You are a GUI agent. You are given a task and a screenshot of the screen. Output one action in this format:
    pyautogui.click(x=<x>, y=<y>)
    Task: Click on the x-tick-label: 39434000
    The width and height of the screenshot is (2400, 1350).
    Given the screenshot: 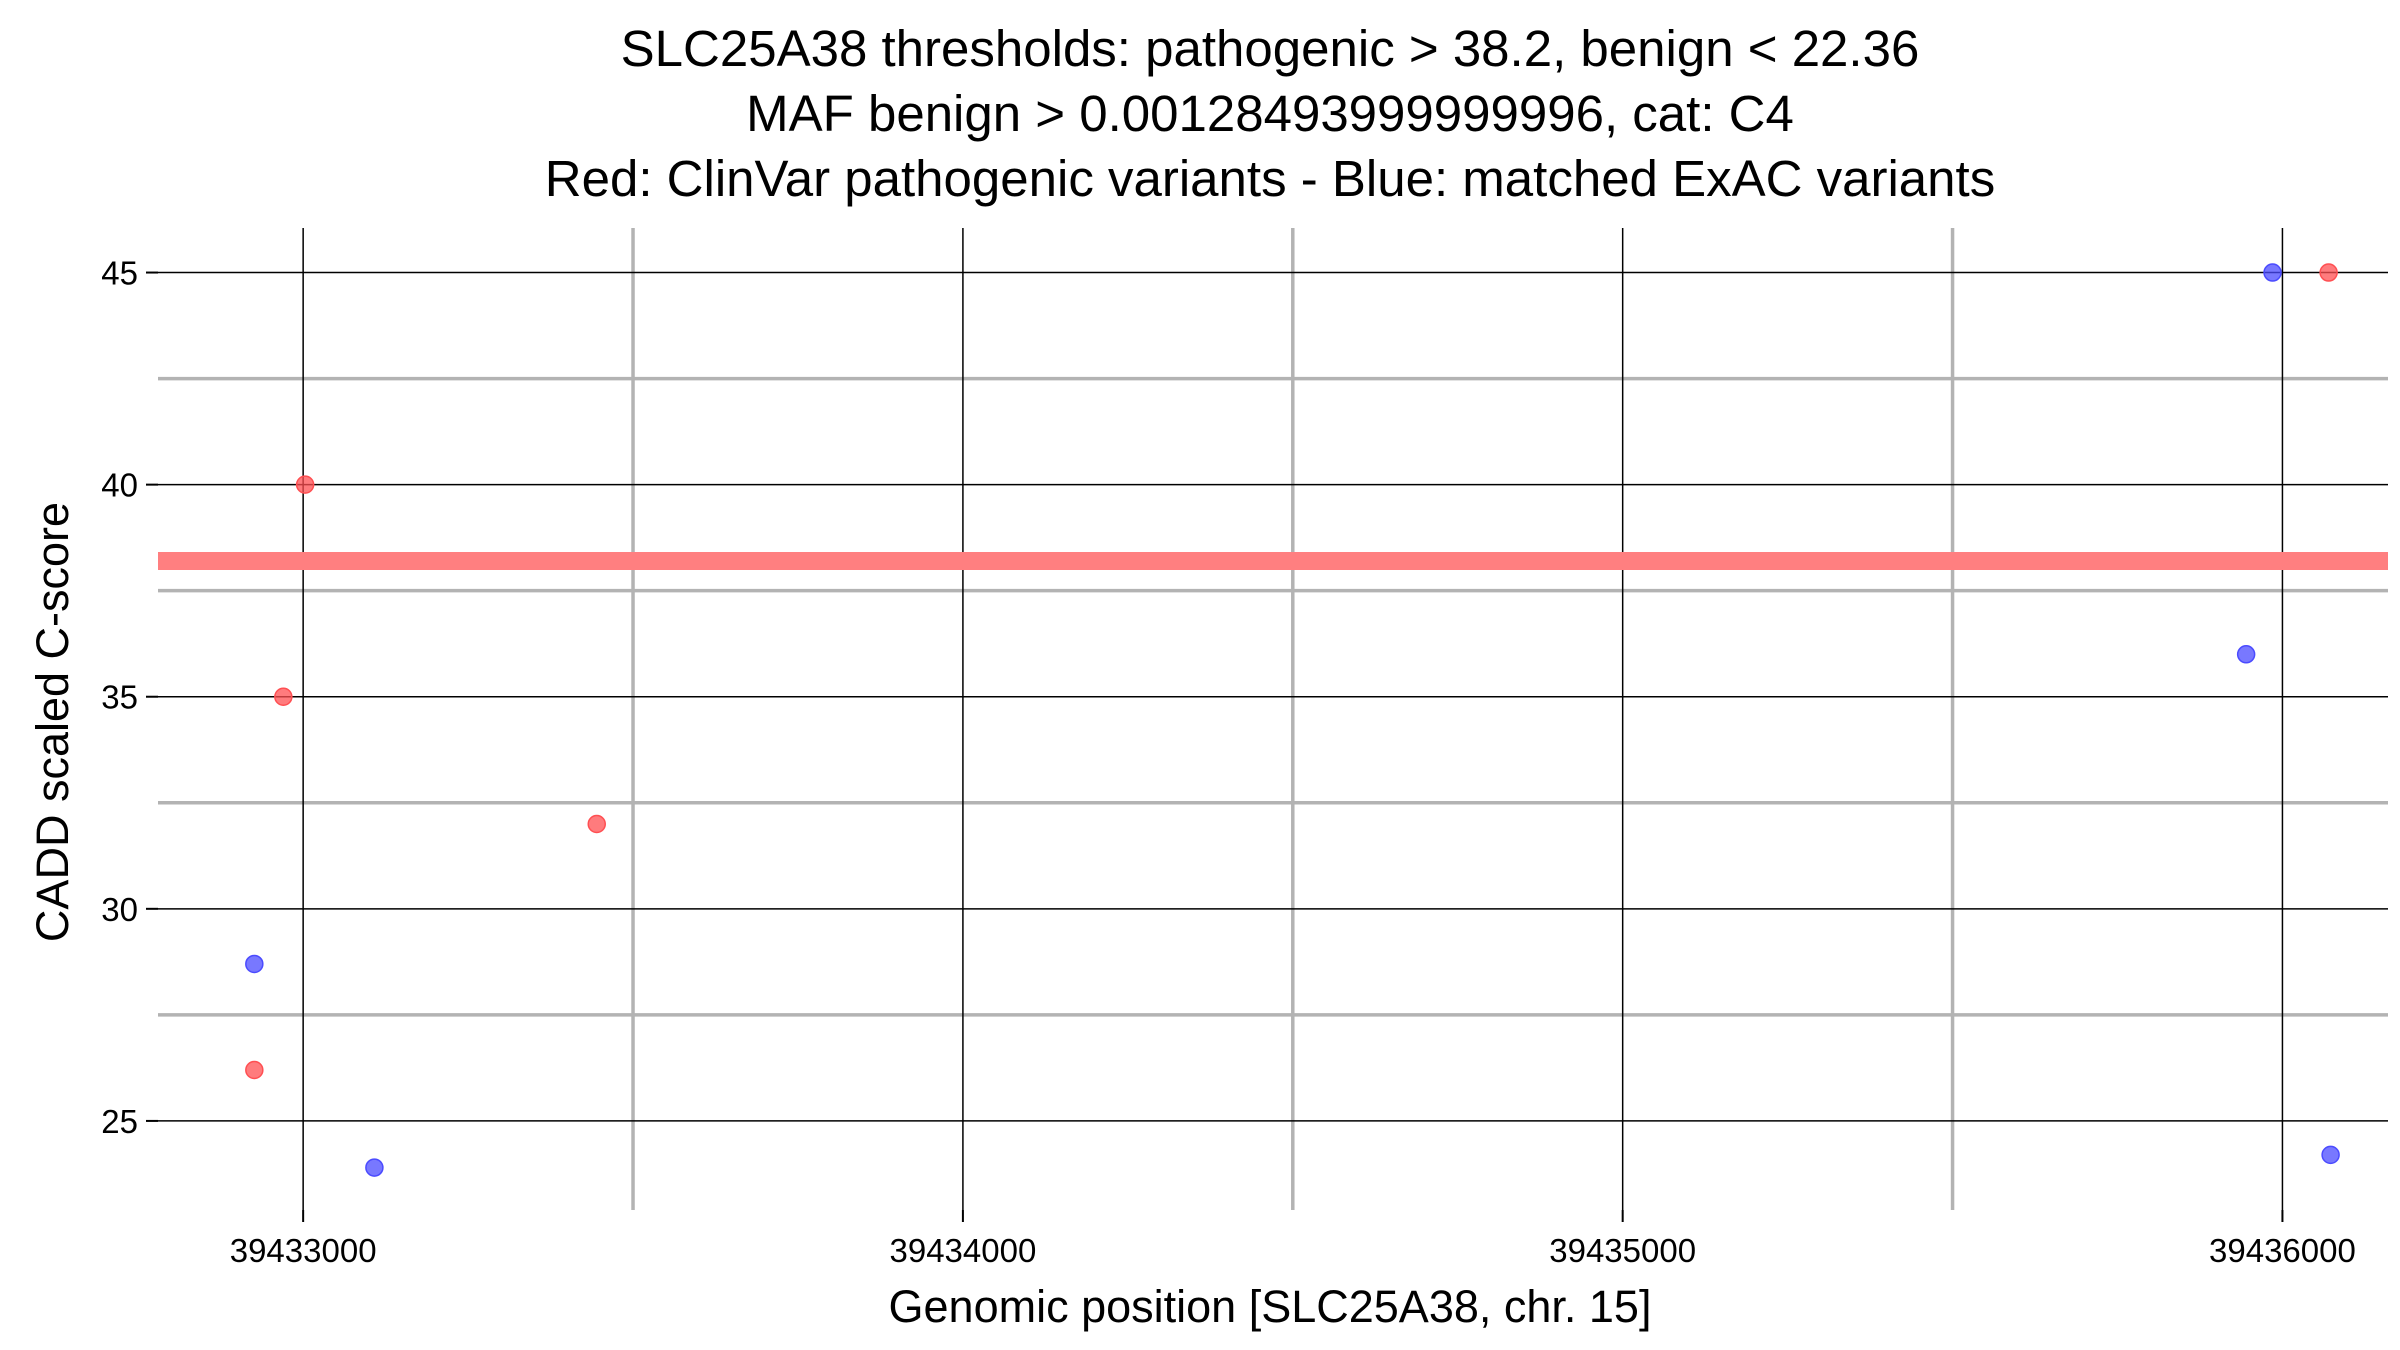 What is the action you would take?
    pyautogui.click(x=962, y=1250)
    